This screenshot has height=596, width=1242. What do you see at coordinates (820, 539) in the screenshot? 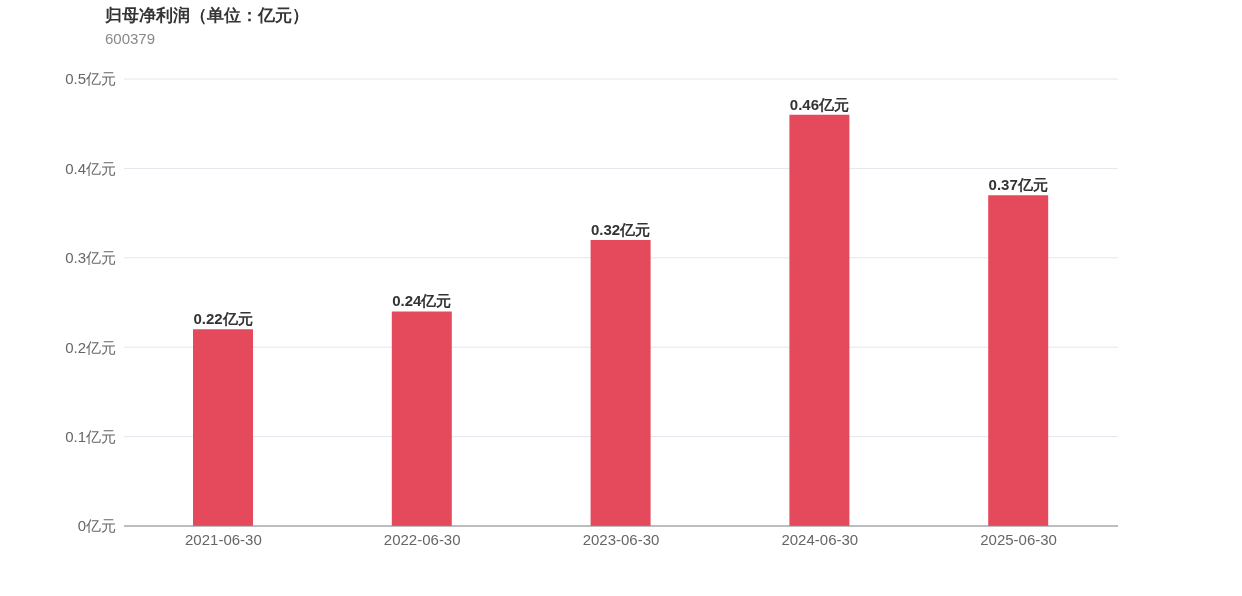
I see `x-tick-label: 2024-06-30` at bounding box center [820, 539].